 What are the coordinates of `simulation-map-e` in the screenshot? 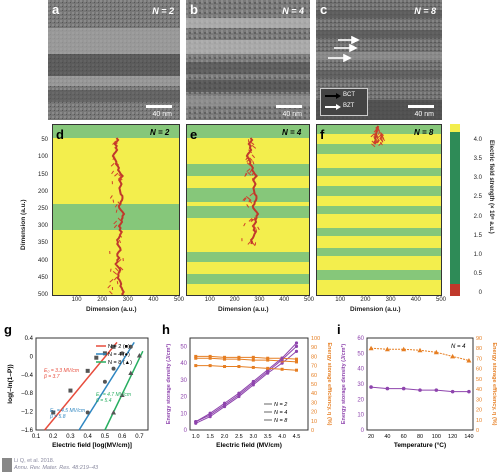 It's located at (248, 210).